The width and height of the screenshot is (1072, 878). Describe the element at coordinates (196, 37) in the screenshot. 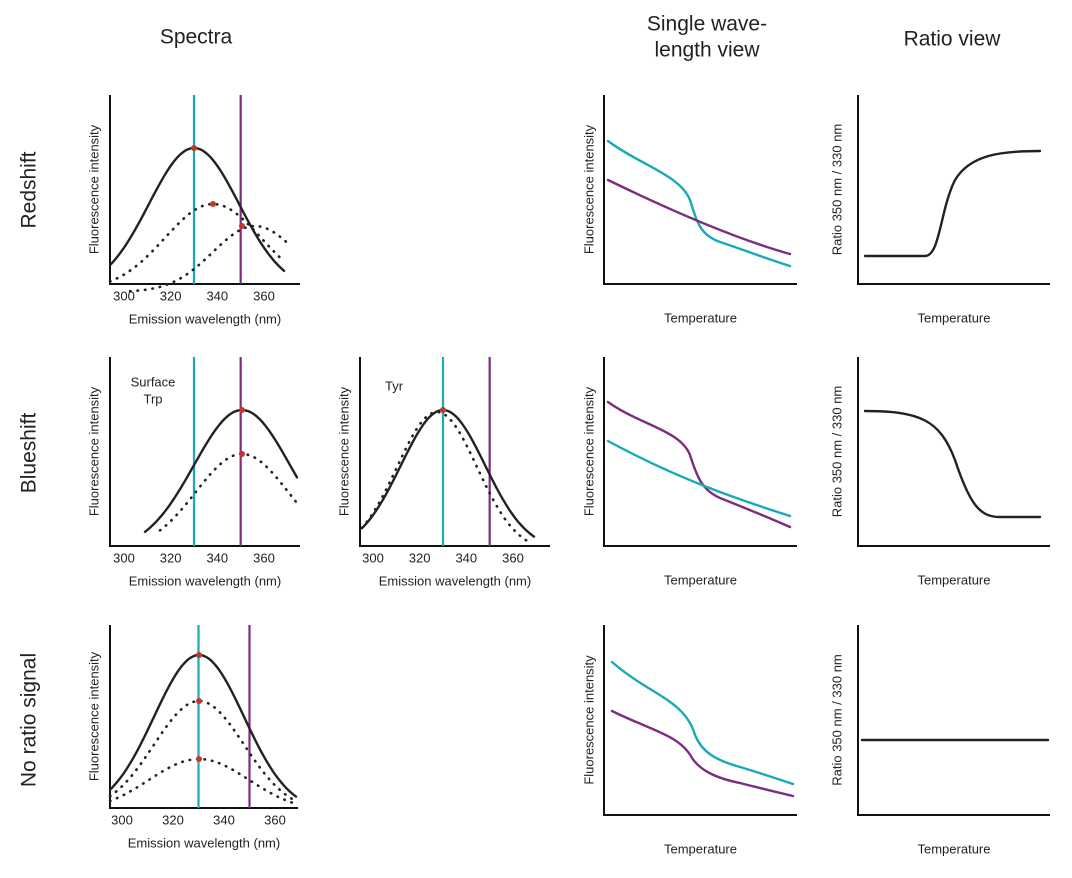

I see `column-title: Spectra` at that location.